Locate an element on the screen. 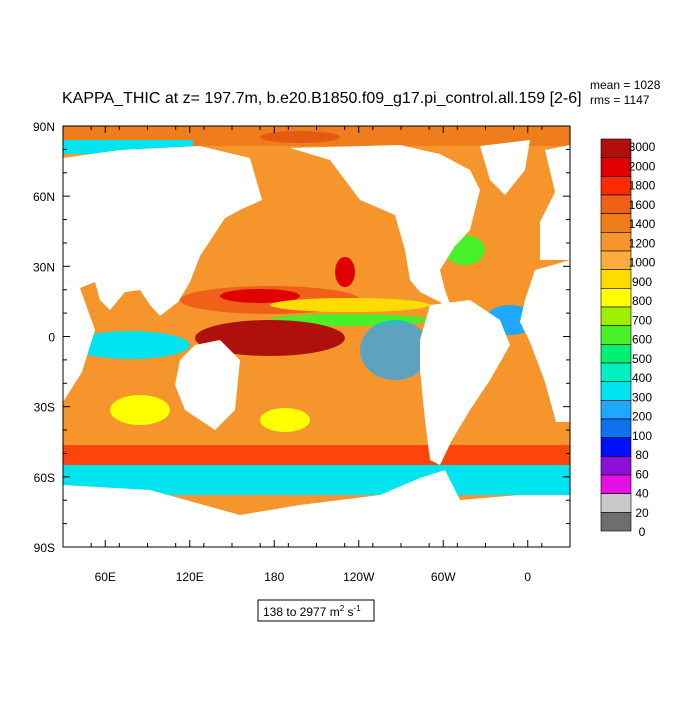  colorbar-label: 1200 is located at coordinates (642, 243).